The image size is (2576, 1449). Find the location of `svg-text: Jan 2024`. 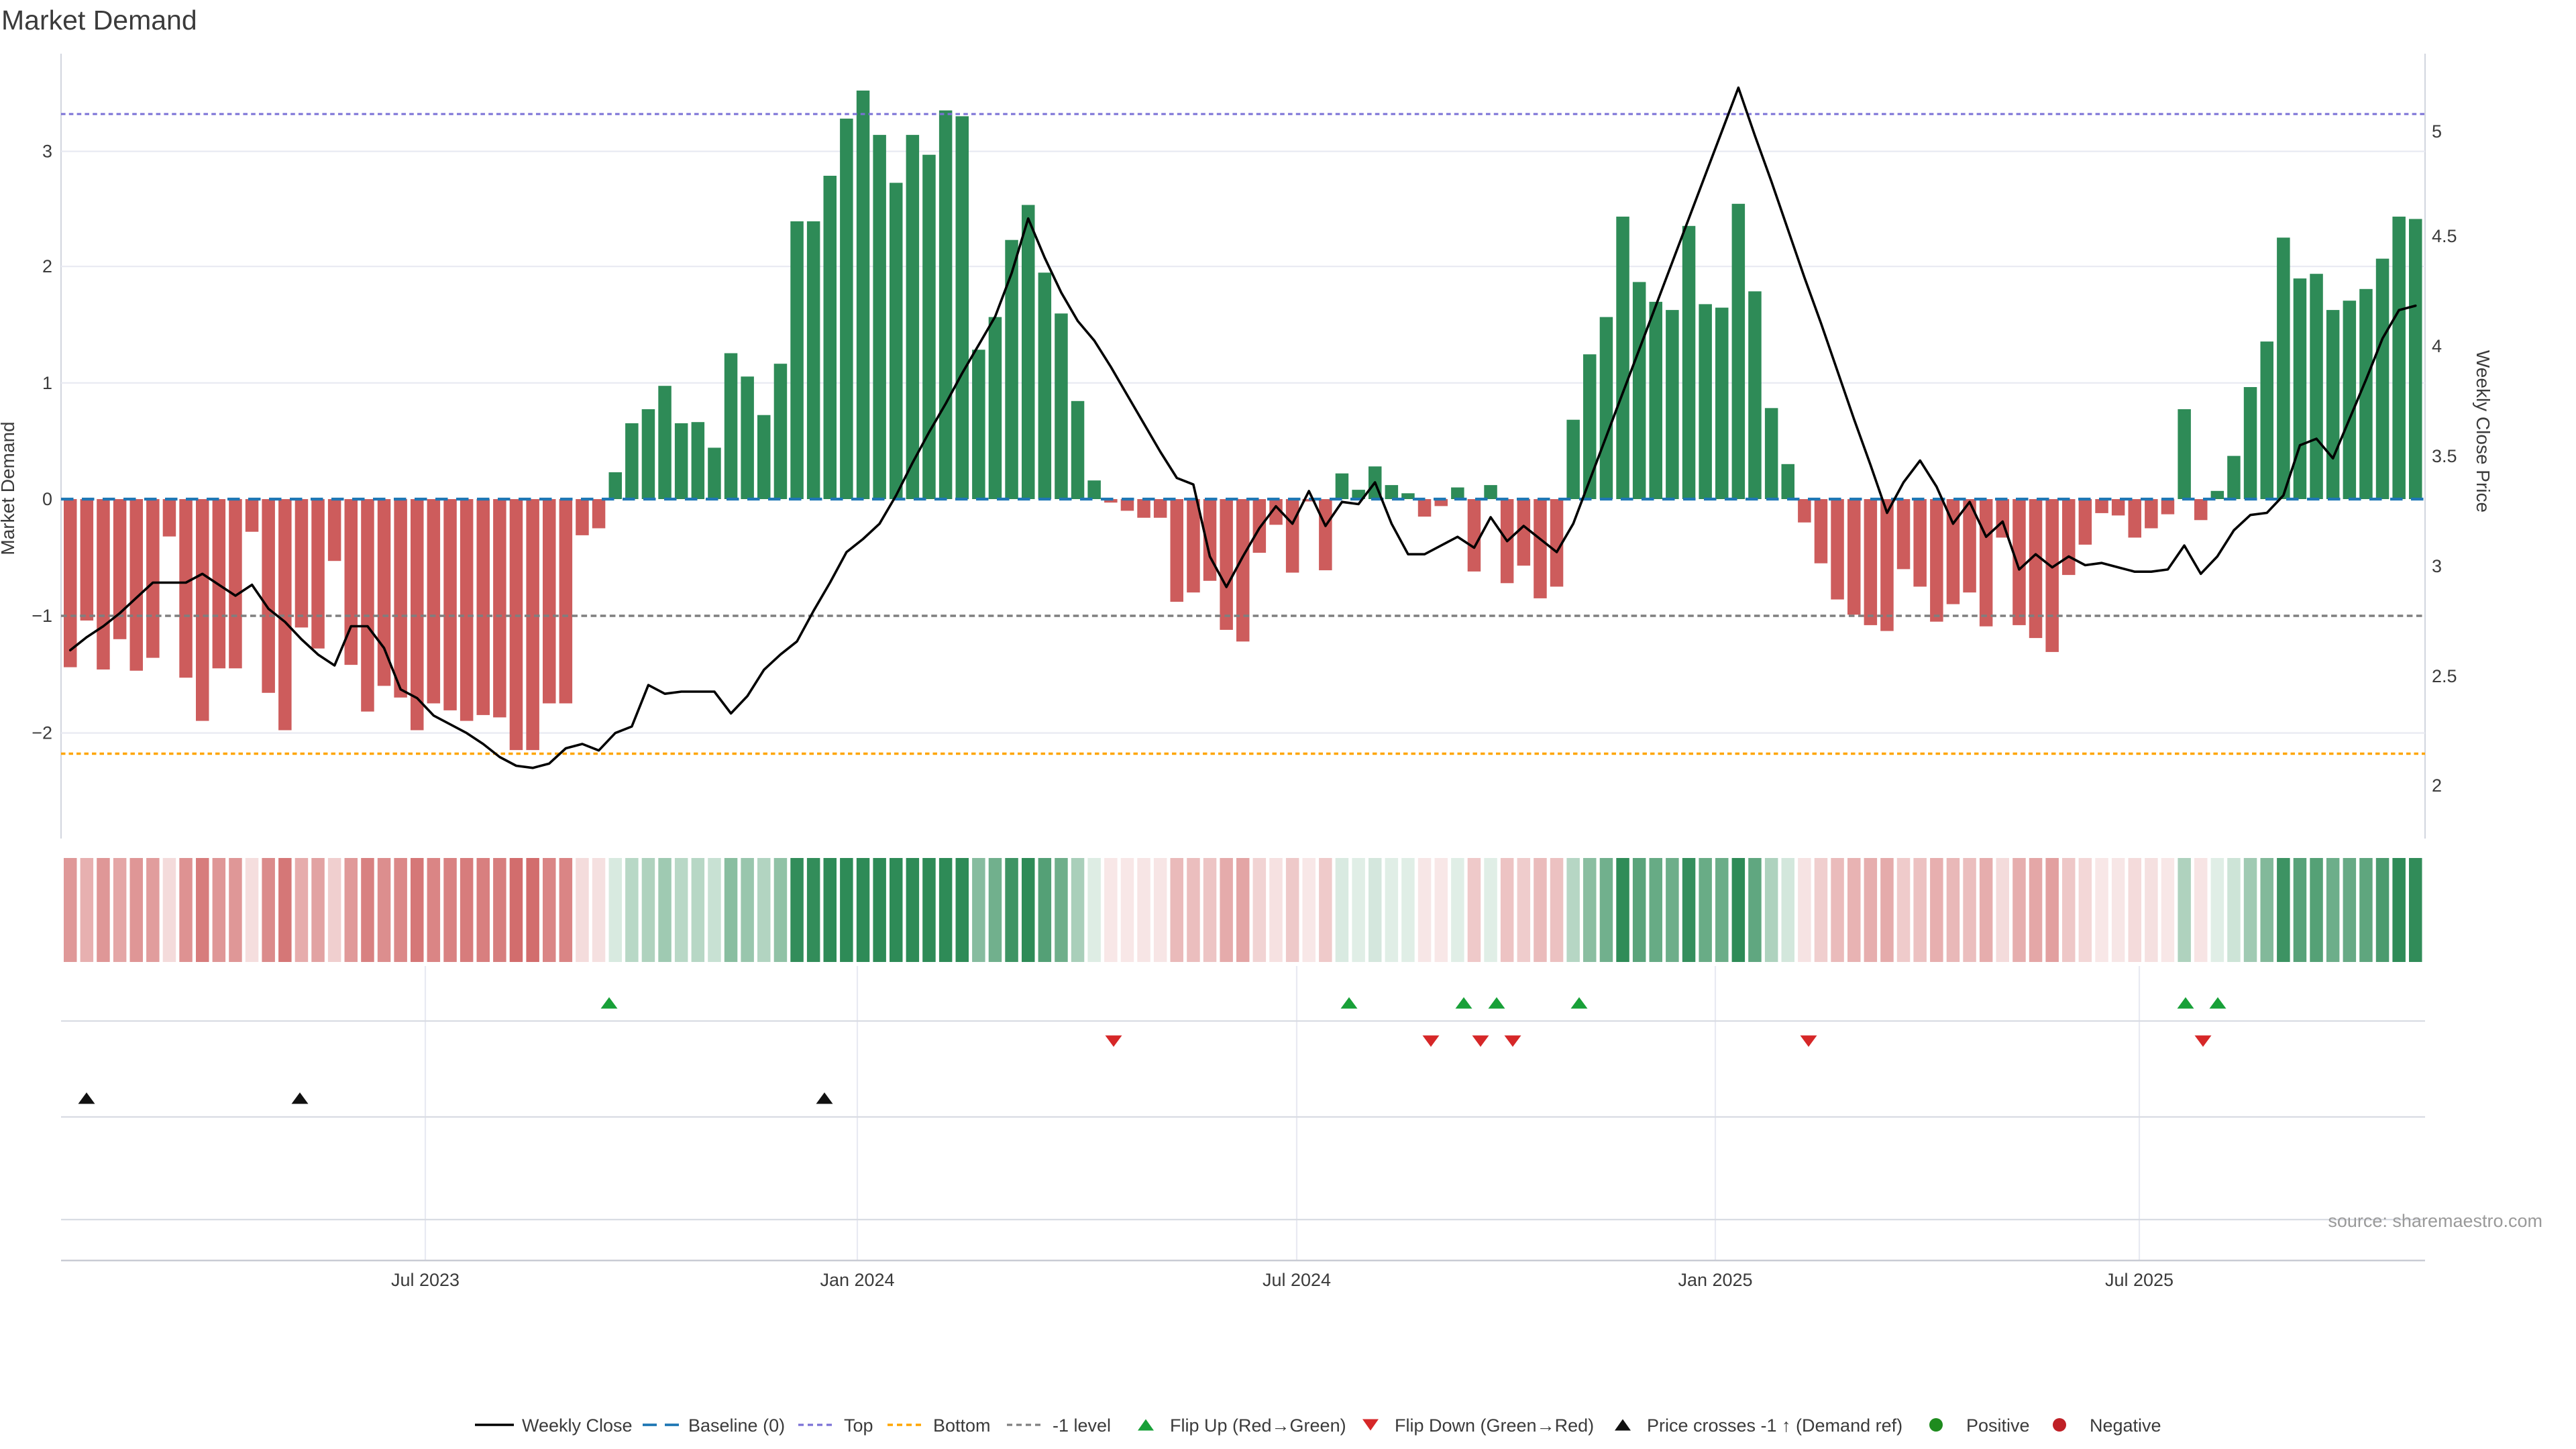

svg-text: Jan 2024 is located at coordinates (857, 1280).